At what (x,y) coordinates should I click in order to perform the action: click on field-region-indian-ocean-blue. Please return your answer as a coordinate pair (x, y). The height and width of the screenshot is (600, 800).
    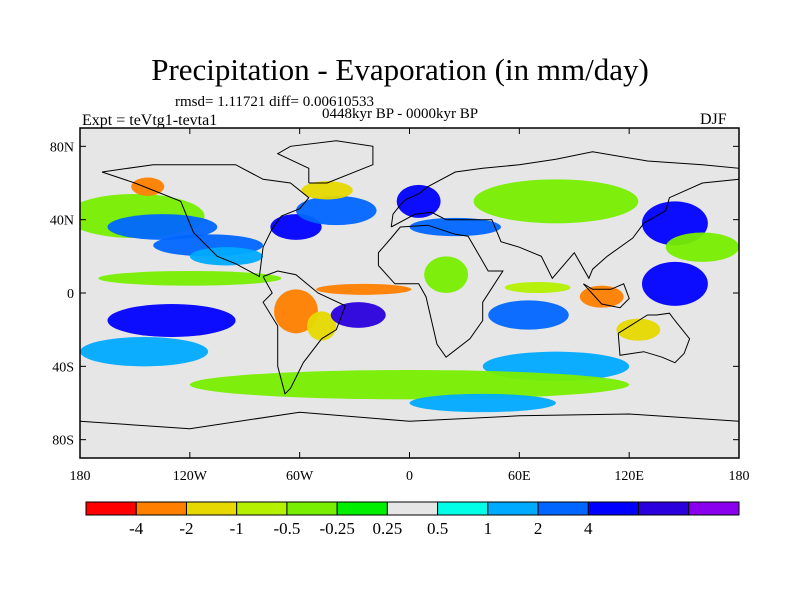
    Looking at the image, I should click on (528, 315).